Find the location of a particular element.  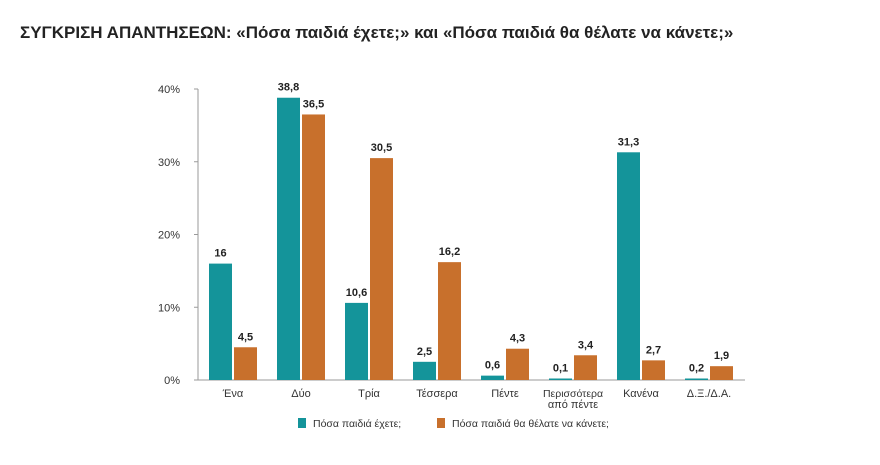

data-label: 2,5 is located at coordinates (424, 352).